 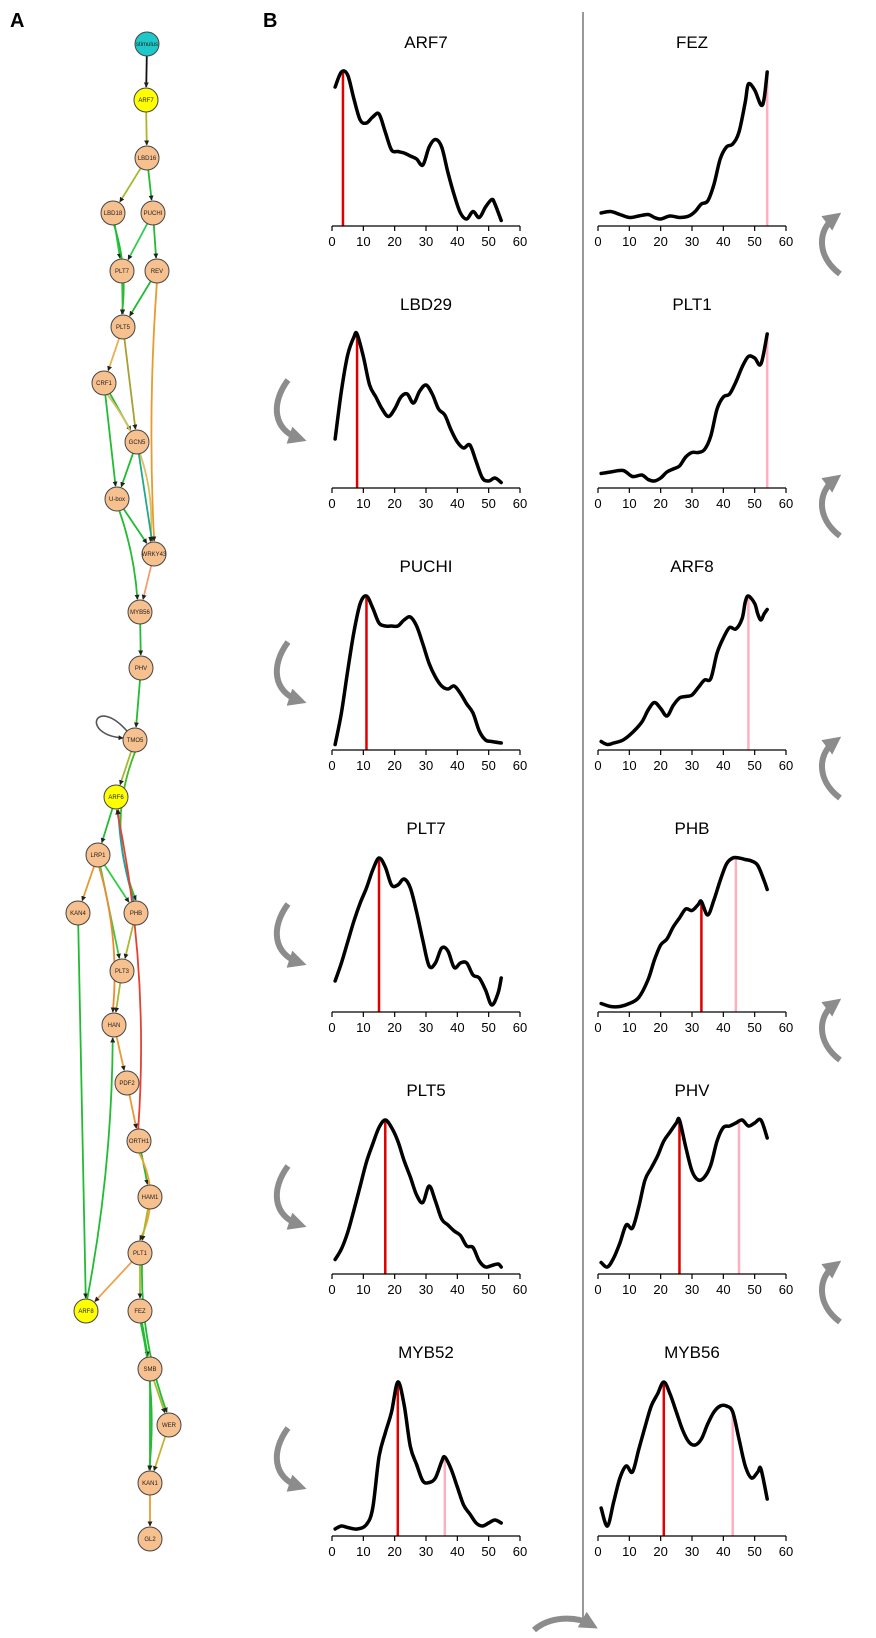 I want to click on node-label: REV, so click(x=157, y=272).